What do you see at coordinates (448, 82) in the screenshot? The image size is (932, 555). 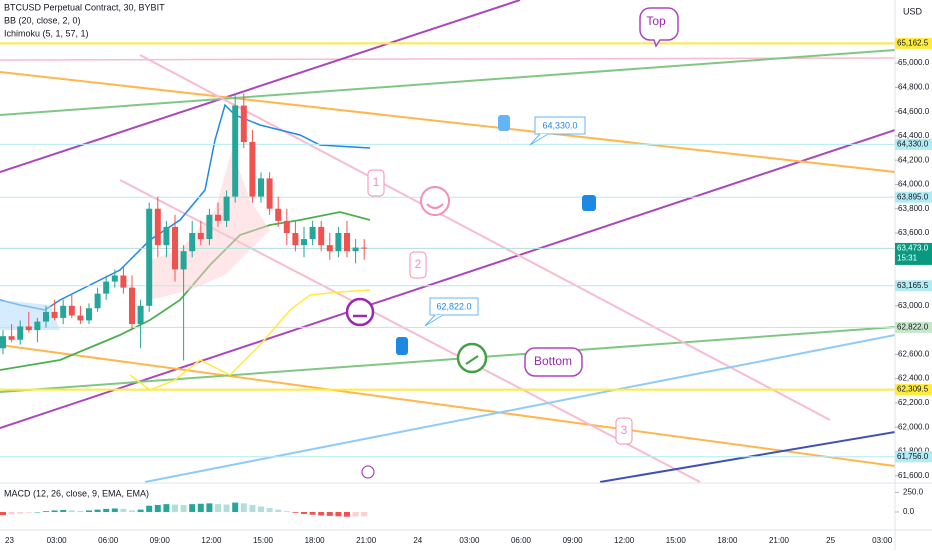 I see `trendline` at bounding box center [448, 82].